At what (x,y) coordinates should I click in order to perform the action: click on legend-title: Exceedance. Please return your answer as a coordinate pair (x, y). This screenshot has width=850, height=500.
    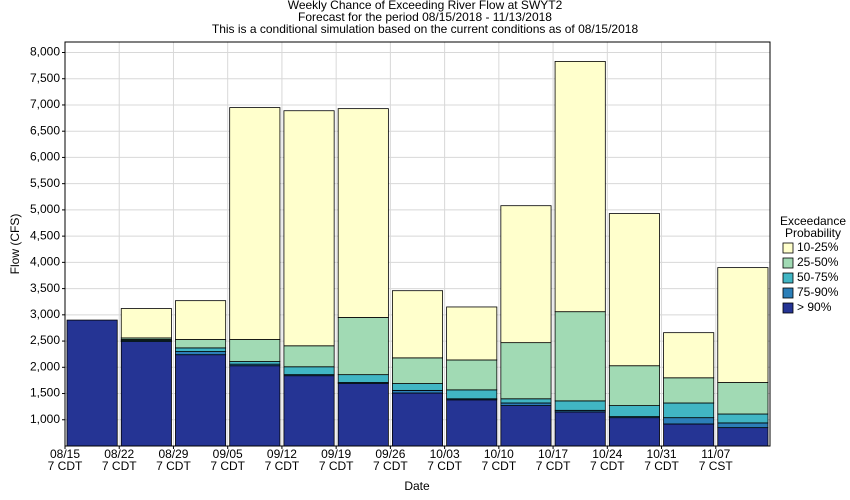
    Looking at the image, I should click on (813, 221).